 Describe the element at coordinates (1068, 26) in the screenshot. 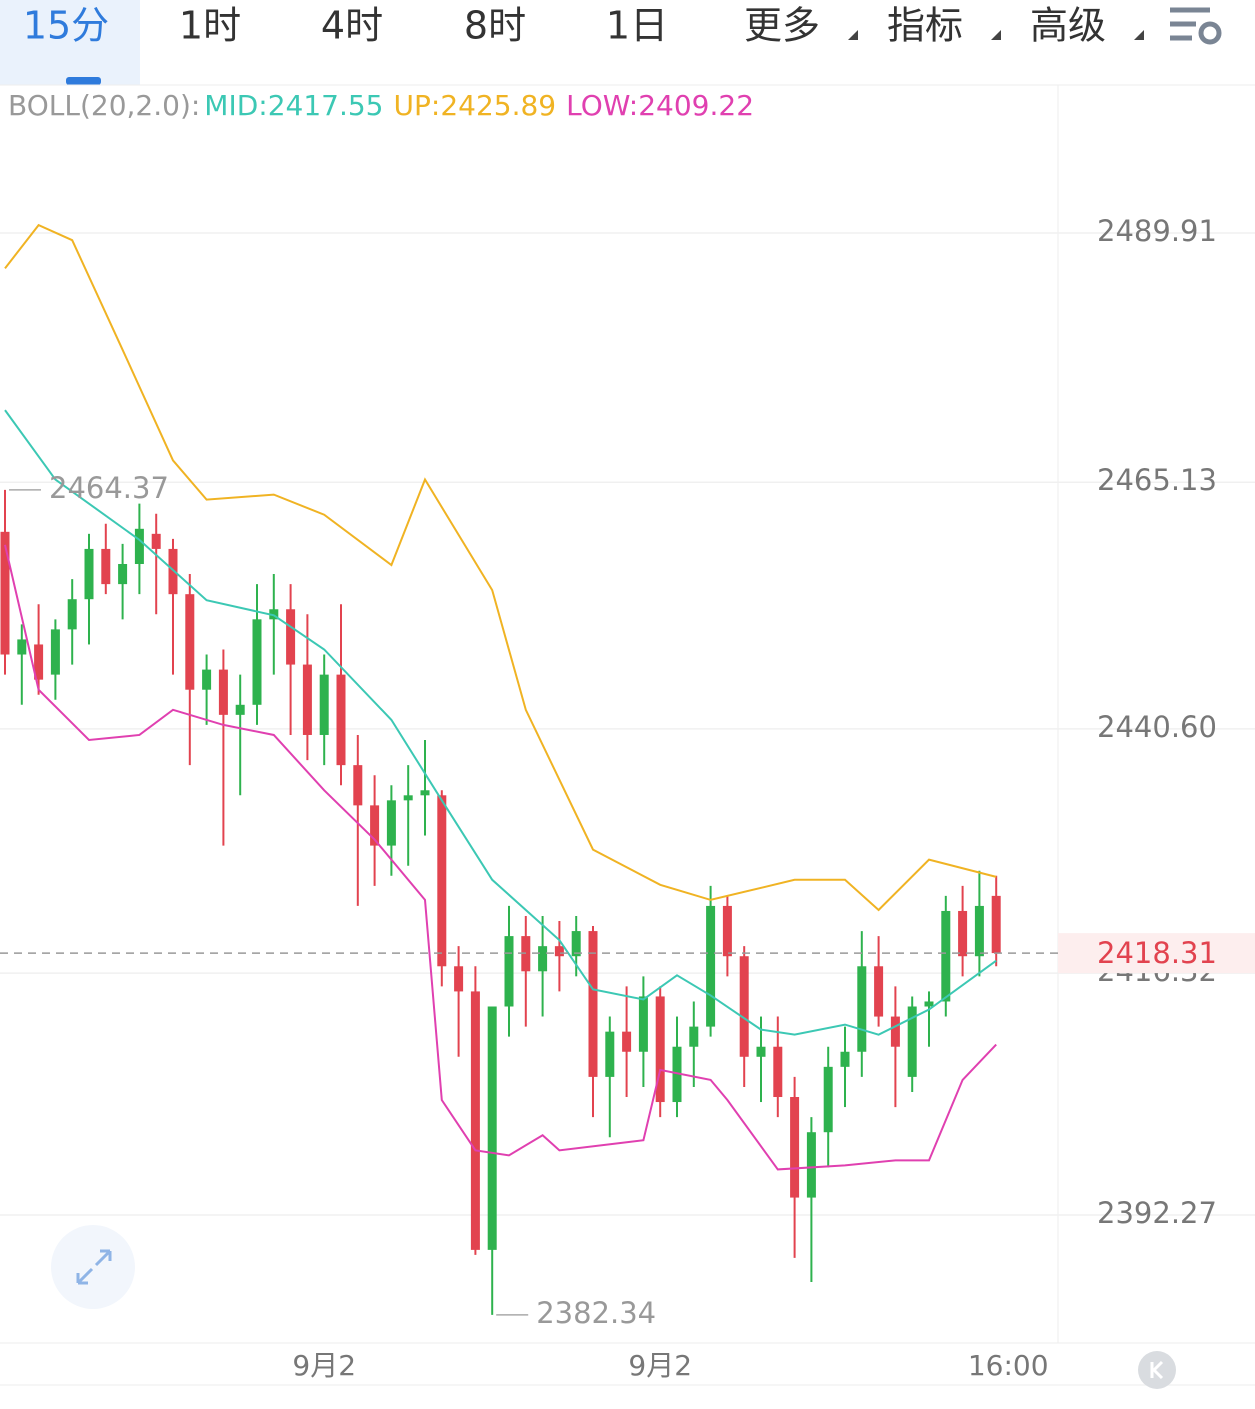

I see `tab: 高级` at that location.